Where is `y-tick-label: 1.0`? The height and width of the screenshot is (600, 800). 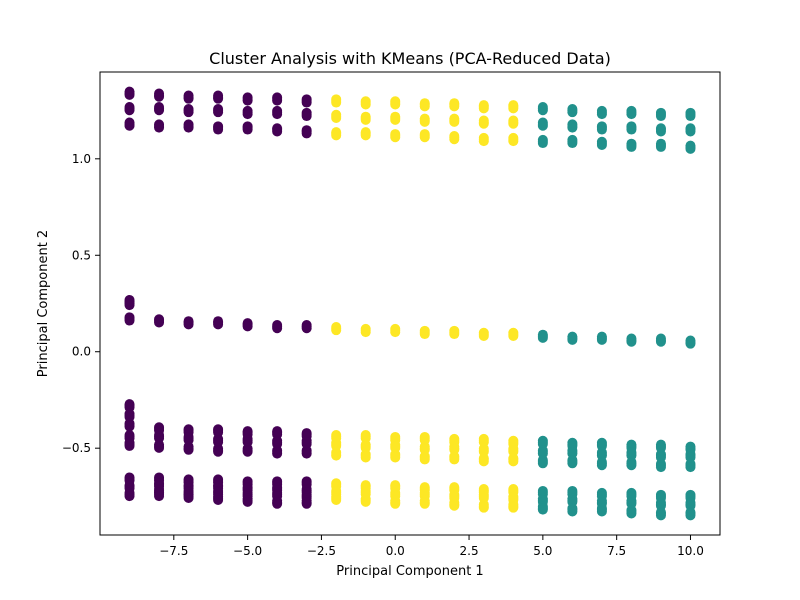 y-tick-label: 1.0 is located at coordinates (81, 159).